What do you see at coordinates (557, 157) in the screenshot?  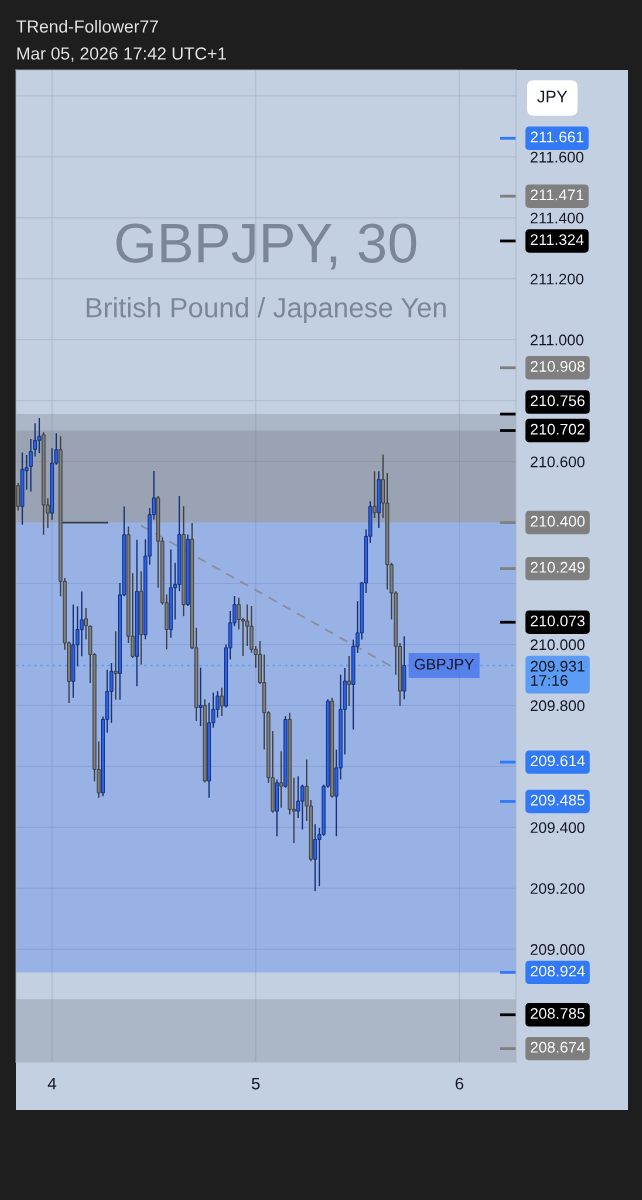 I see `y-tick-label: 211.600` at bounding box center [557, 157].